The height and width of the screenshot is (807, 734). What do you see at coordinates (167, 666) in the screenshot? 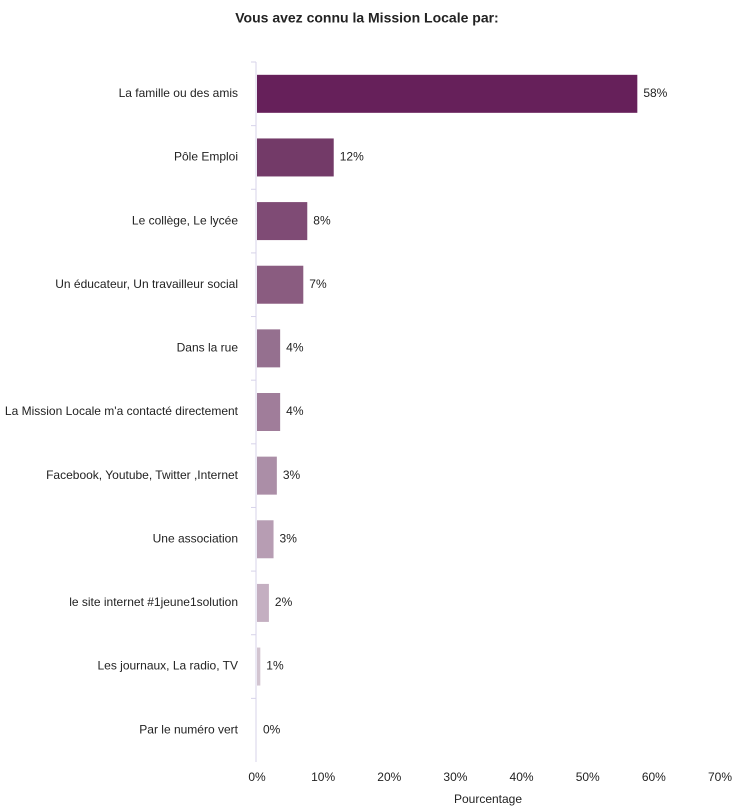
I see `category-label: Les journaux, La radio, TV` at bounding box center [167, 666].